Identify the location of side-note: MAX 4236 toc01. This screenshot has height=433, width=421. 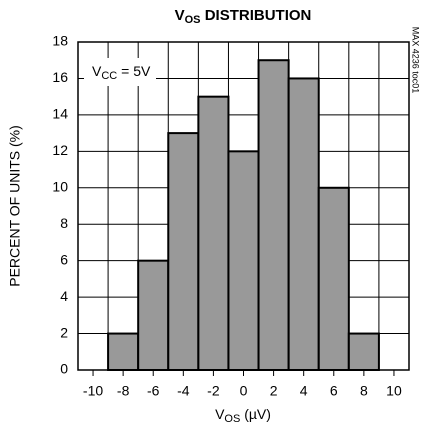
(416, 60).